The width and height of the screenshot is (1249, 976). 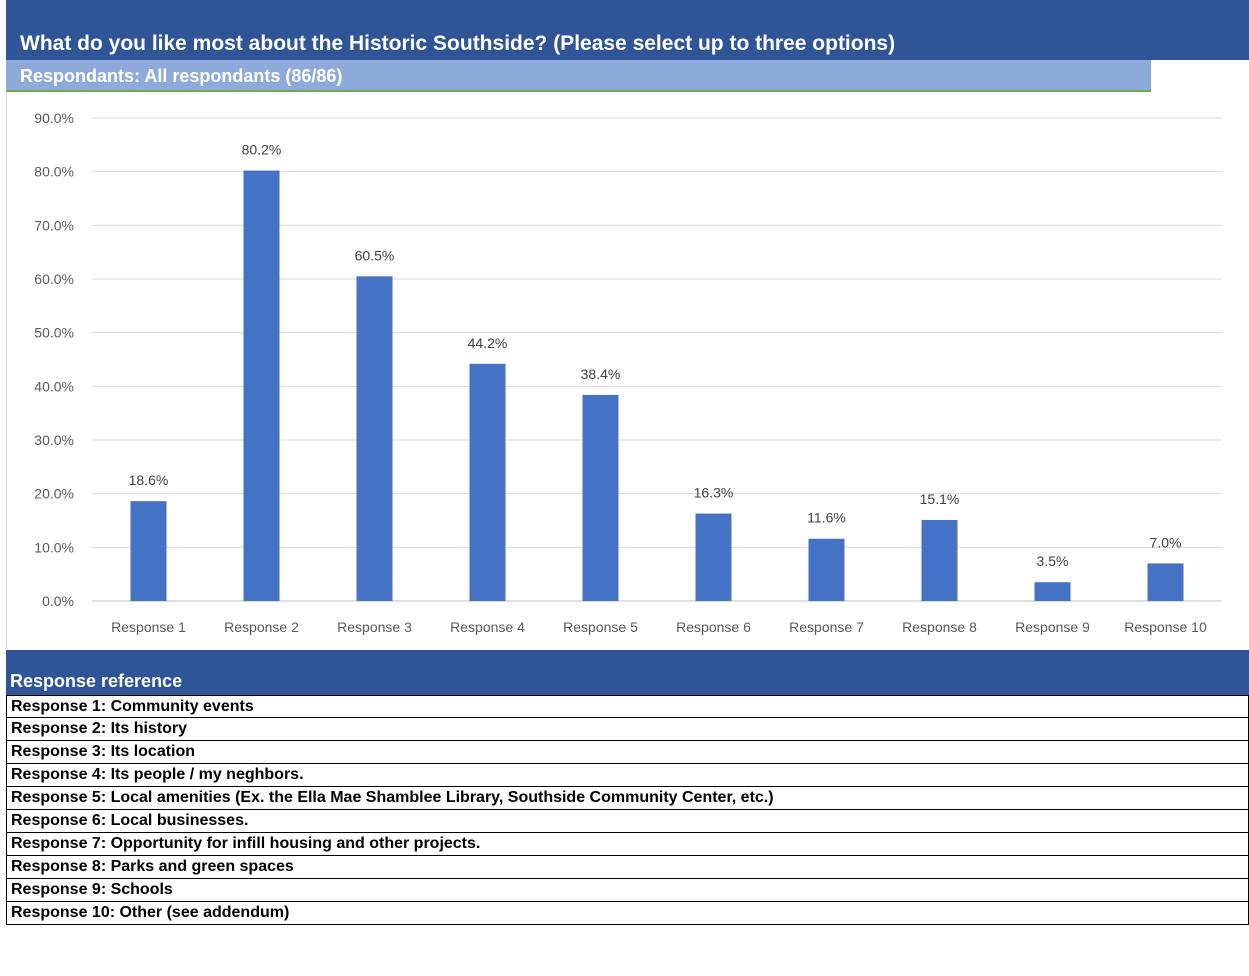 I want to click on reference-item: Response 10: Other (see addendum), so click(x=627, y=913).